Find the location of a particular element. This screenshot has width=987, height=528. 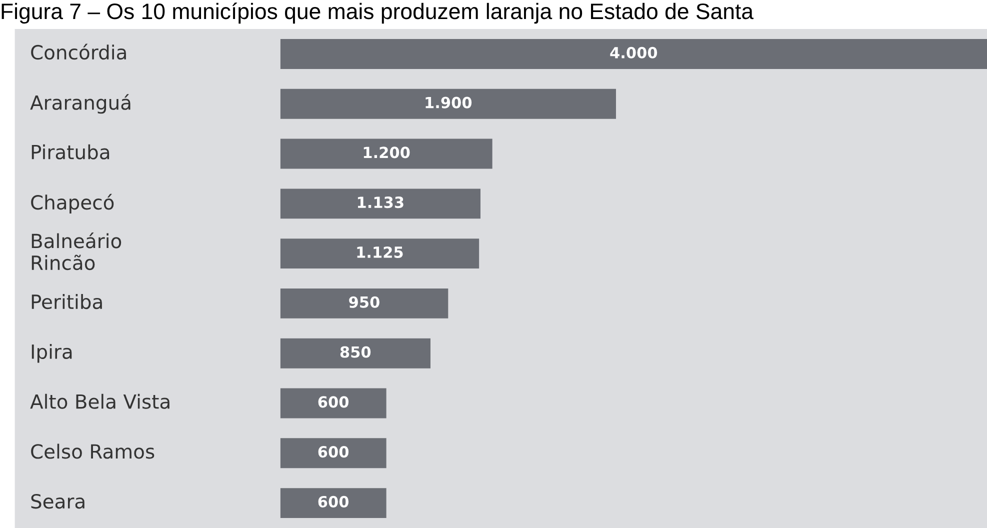

y-tick-label: Ipira is located at coordinates (52, 353).